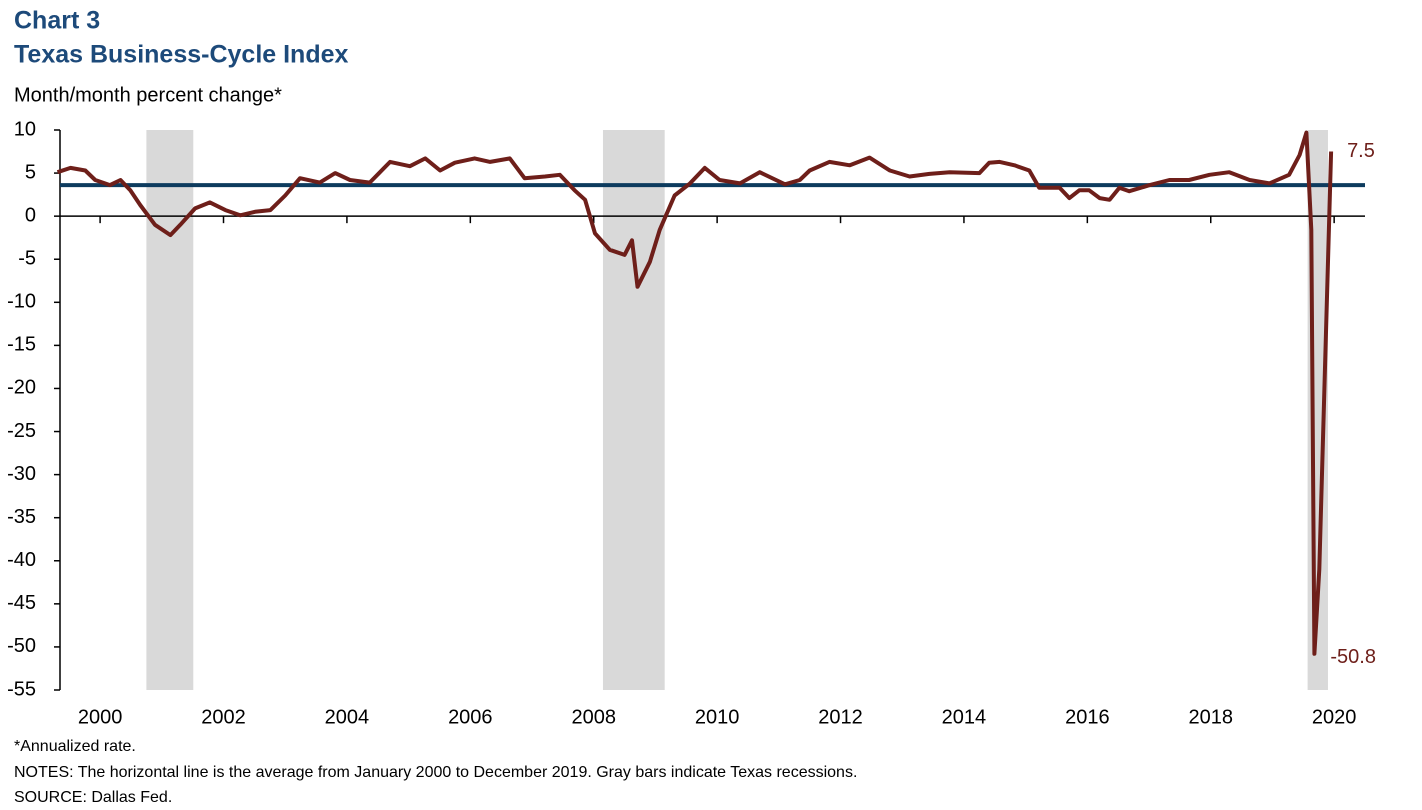 Image resolution: width=1422 pixels, height=810 pixels. I want to click on y-axis-label: Month/month percent change*, so click(148, 95).